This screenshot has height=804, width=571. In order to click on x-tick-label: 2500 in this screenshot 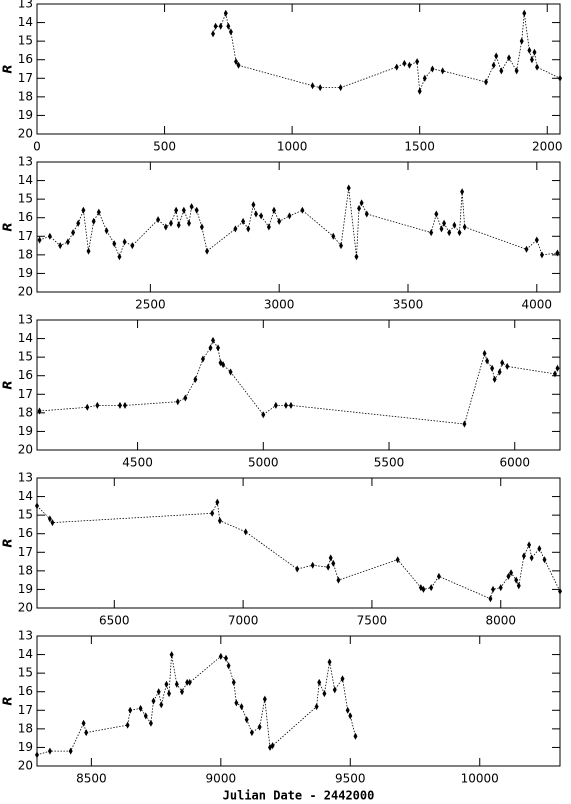, I will do `click(150, 305)`.